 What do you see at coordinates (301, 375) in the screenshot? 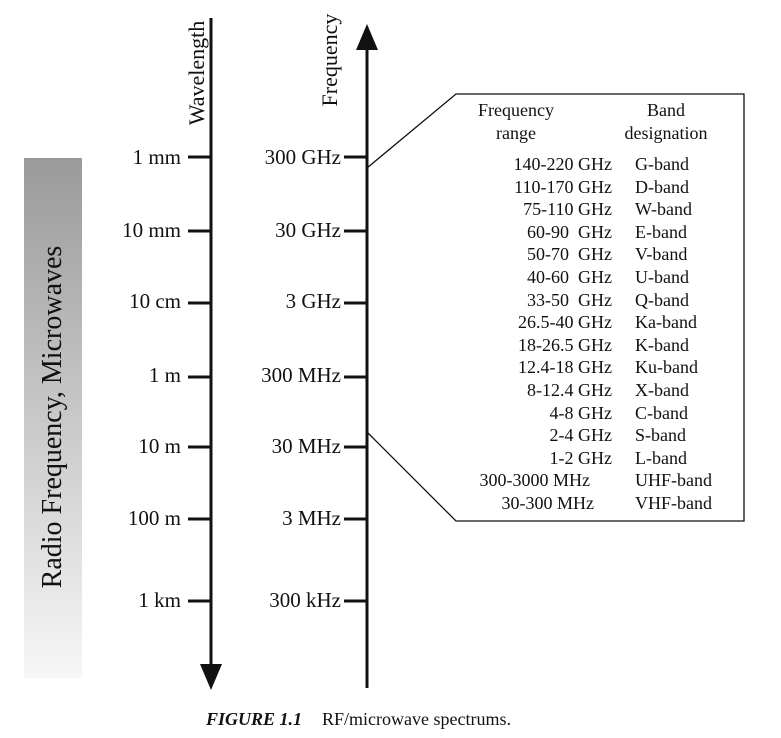
I see `frequency-tick-label: 300 MHz` at bounding box center [301, 375].